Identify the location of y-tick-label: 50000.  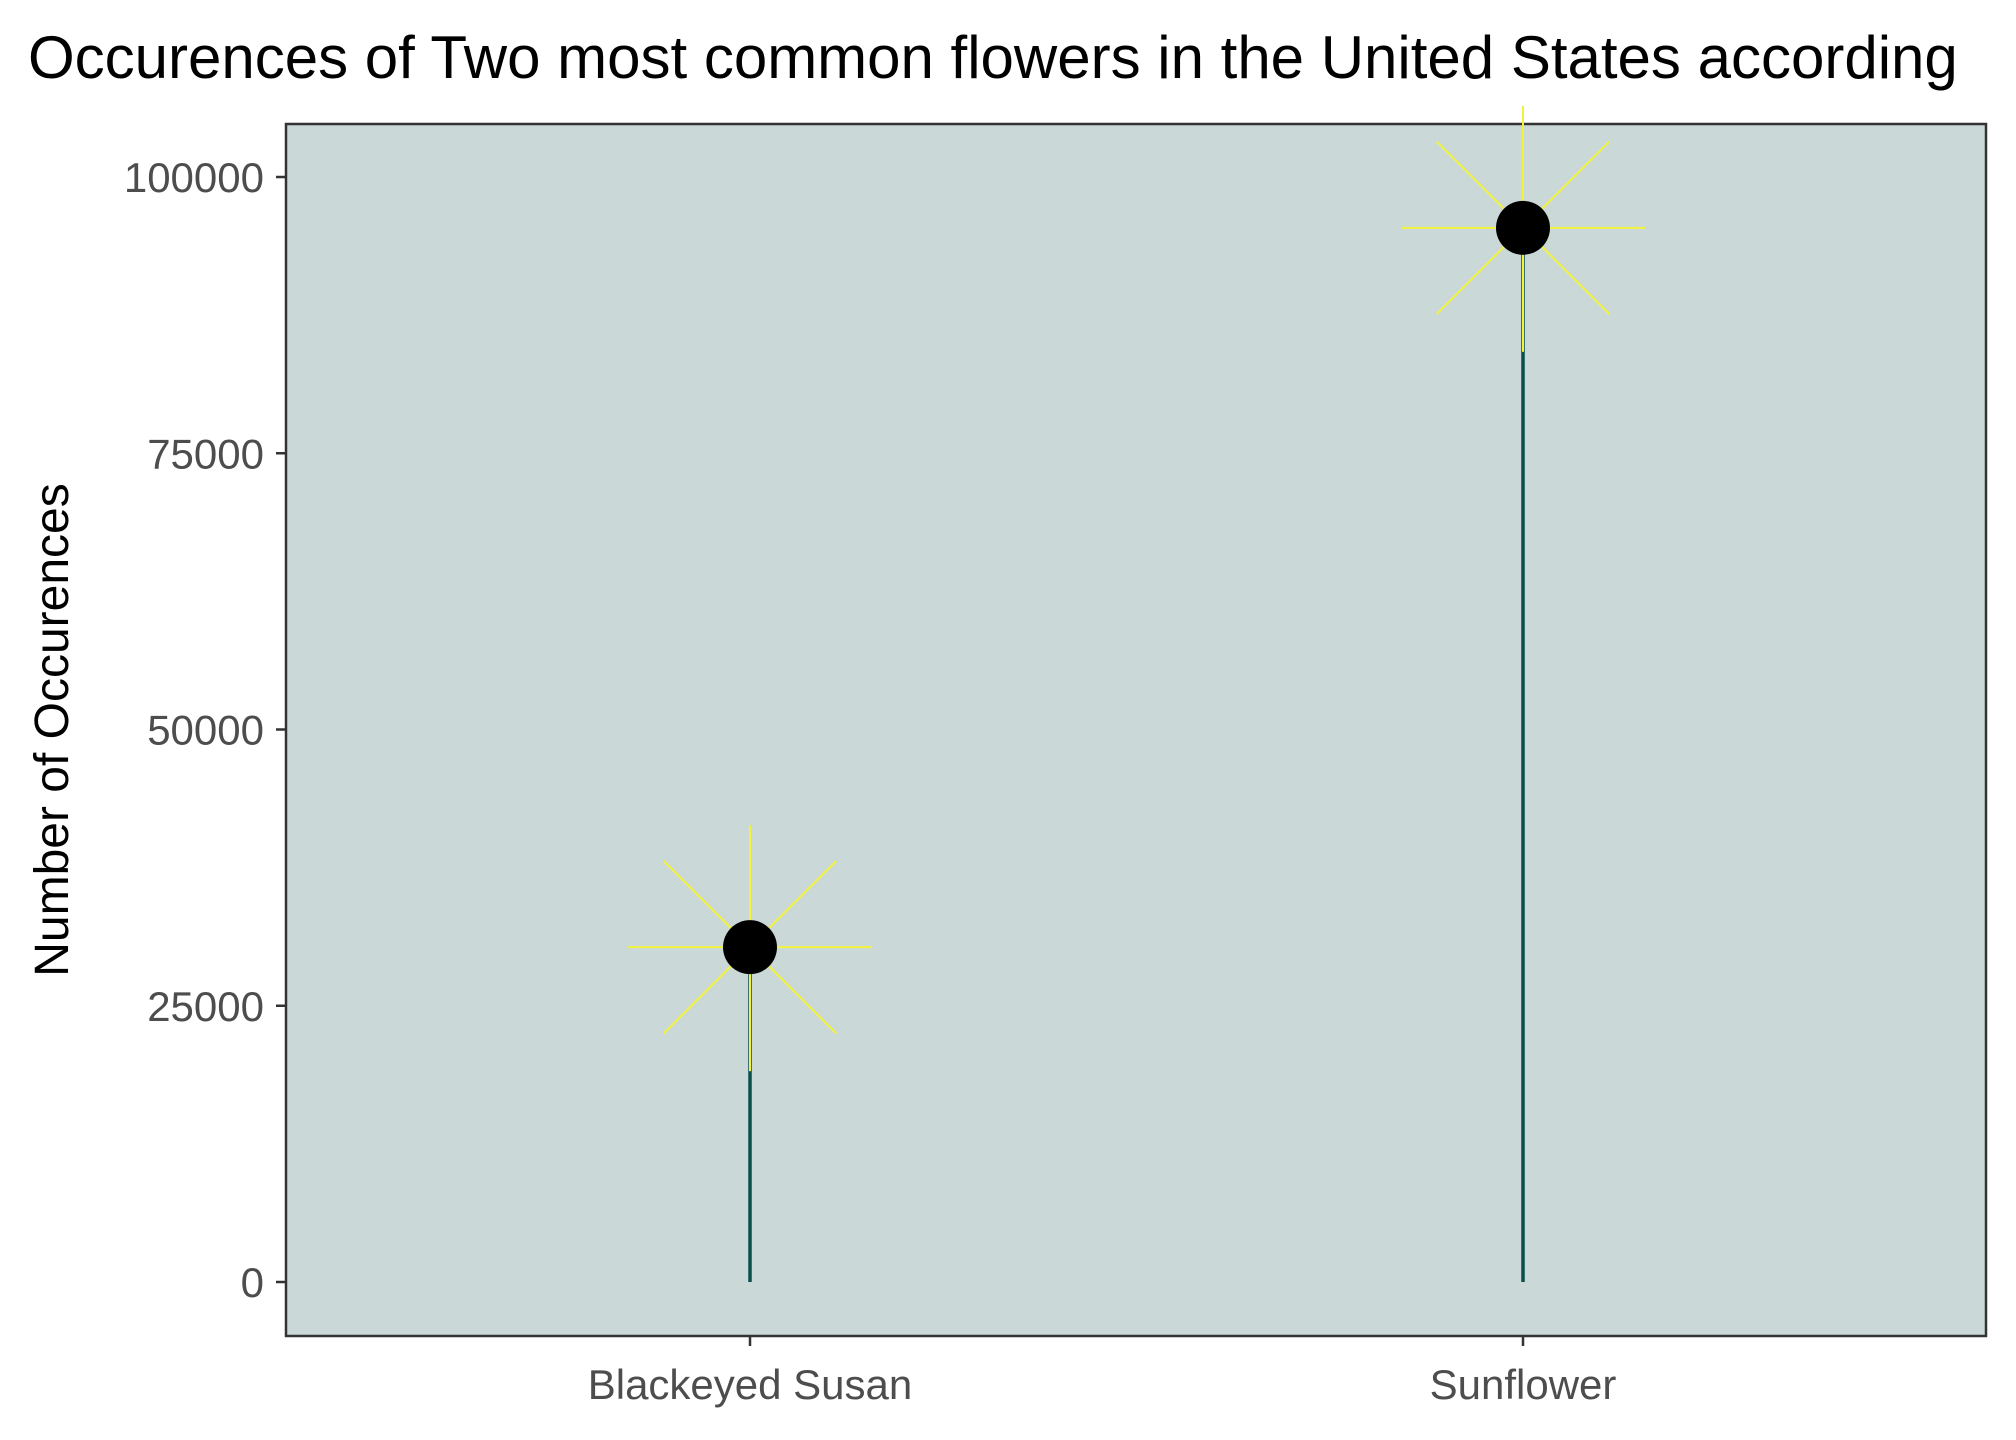
(205, 730).